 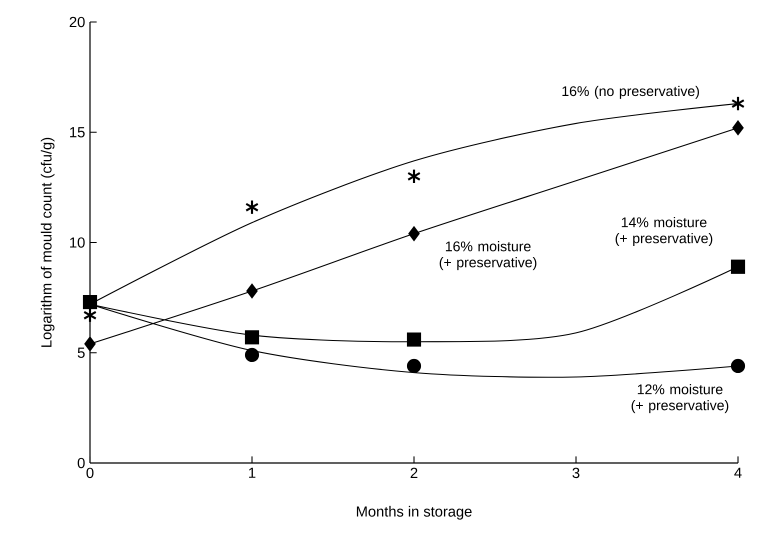 What do you see at coordinates (77, 22) in the screenshot?
I see `y-tick-label: 20` at bounding box center [77, 22].